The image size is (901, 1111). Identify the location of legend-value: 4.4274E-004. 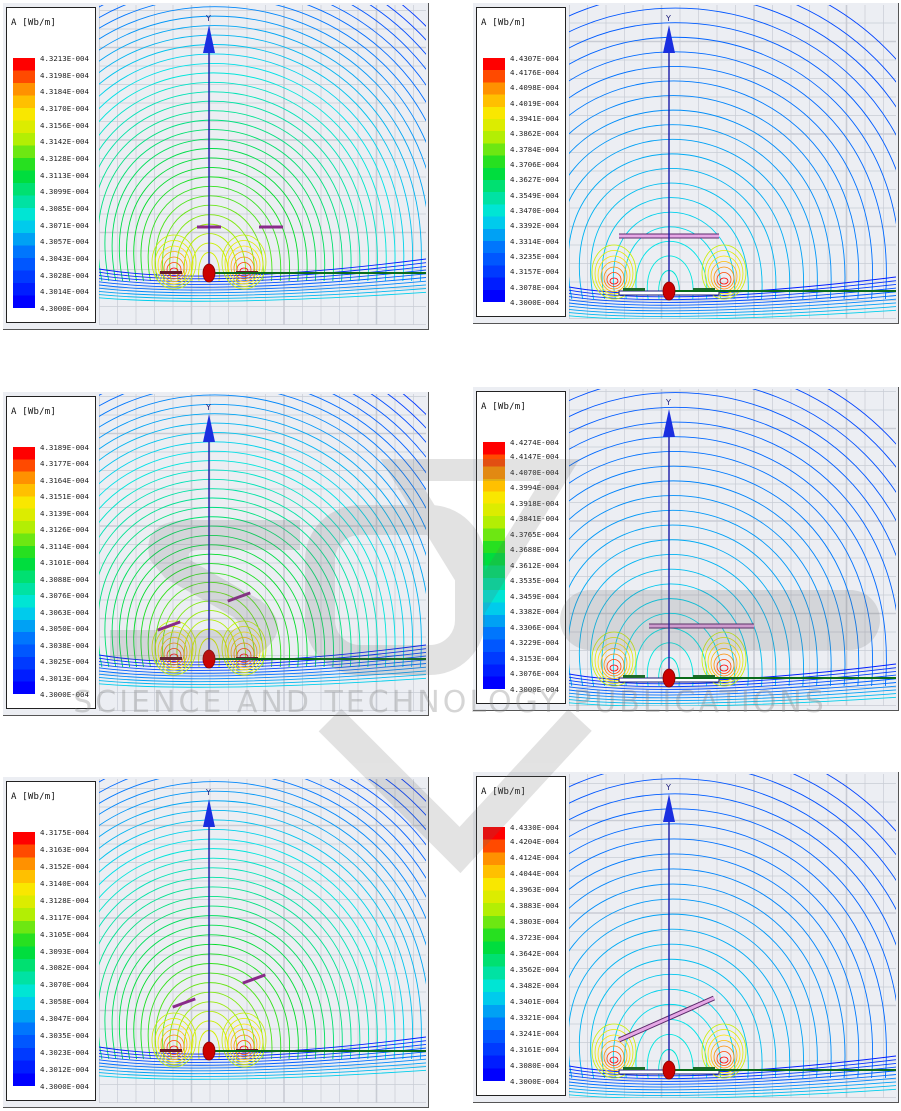
(534, 442).